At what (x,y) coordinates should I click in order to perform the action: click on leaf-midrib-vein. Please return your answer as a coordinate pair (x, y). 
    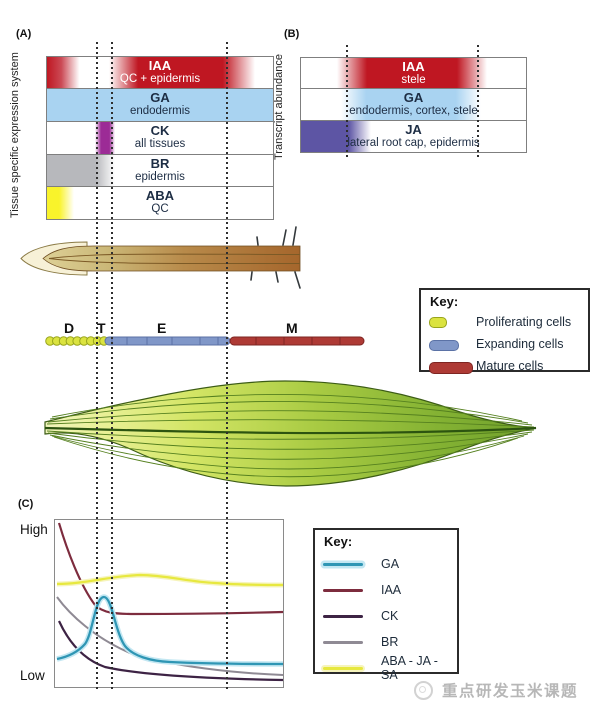
    Looking at the image, I should click on (290, 430).